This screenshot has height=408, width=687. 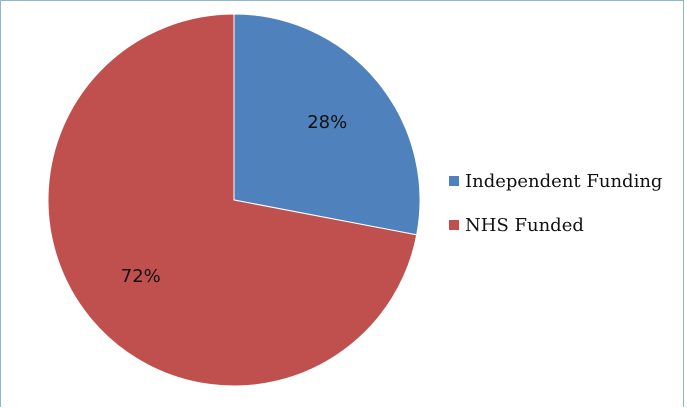 I want to click on legend-label-nhs-funded: NHS Funded, so click(x=524, y=225).